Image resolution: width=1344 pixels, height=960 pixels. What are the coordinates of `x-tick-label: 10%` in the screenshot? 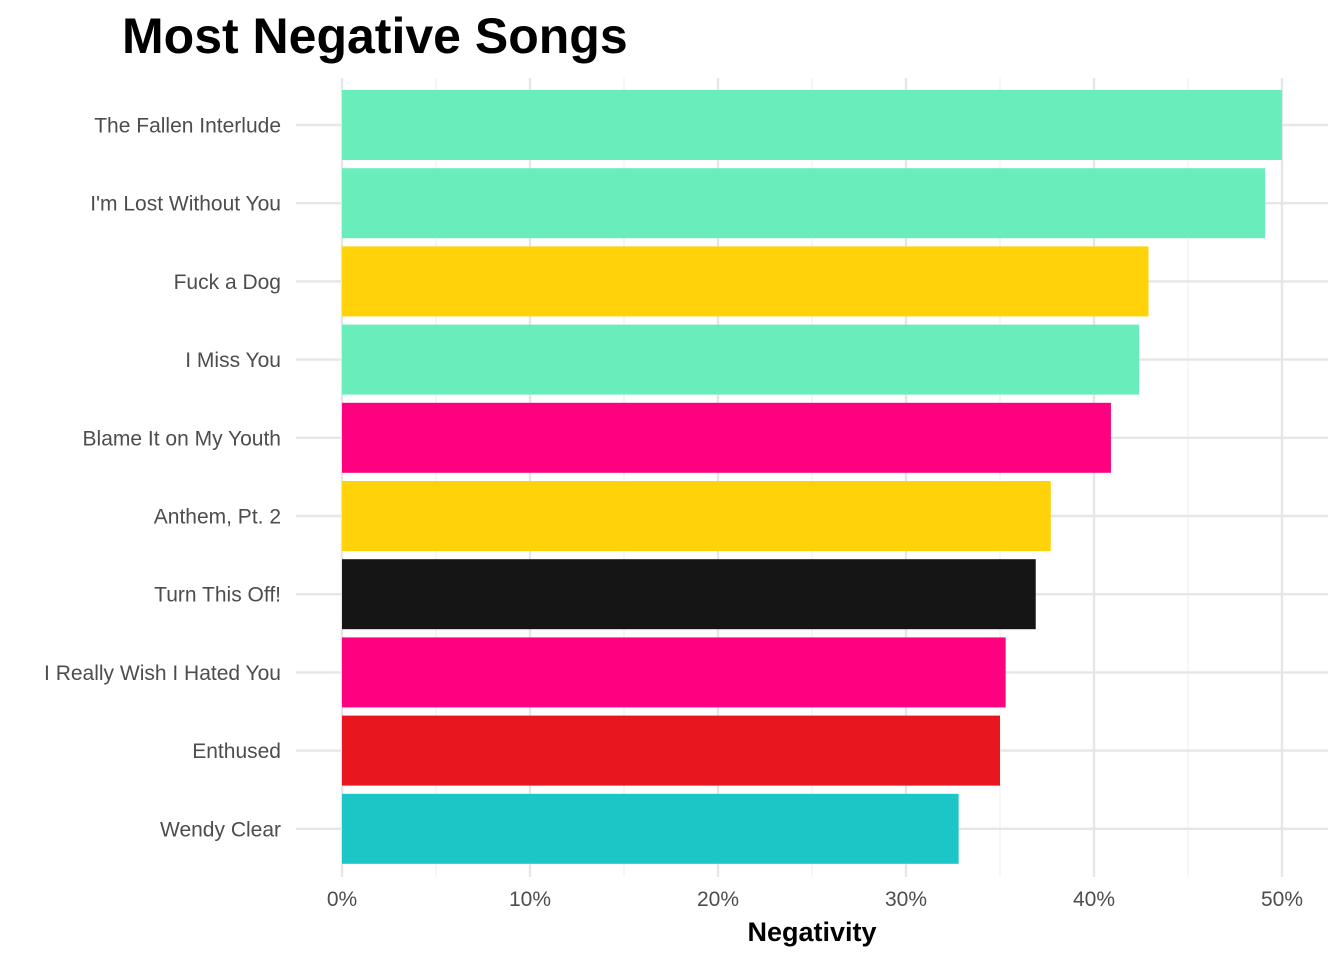 It's located at (530, 899).